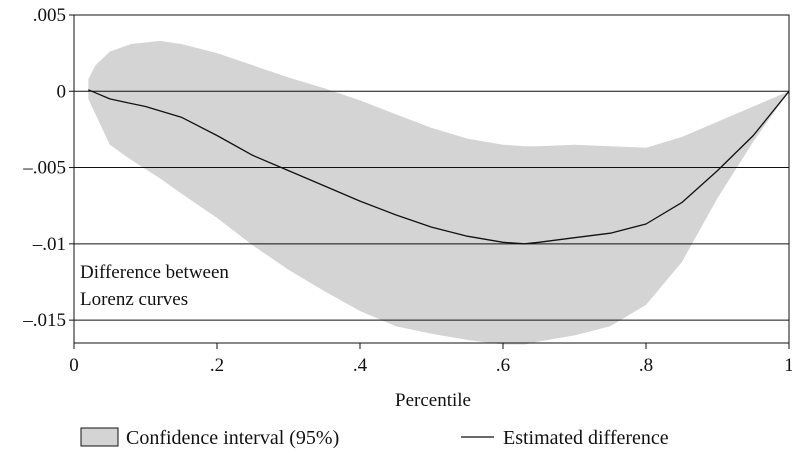 The height and width of the screenshot is (453, 792). I want to click on x-tick-label: .8, so click(646, 365).